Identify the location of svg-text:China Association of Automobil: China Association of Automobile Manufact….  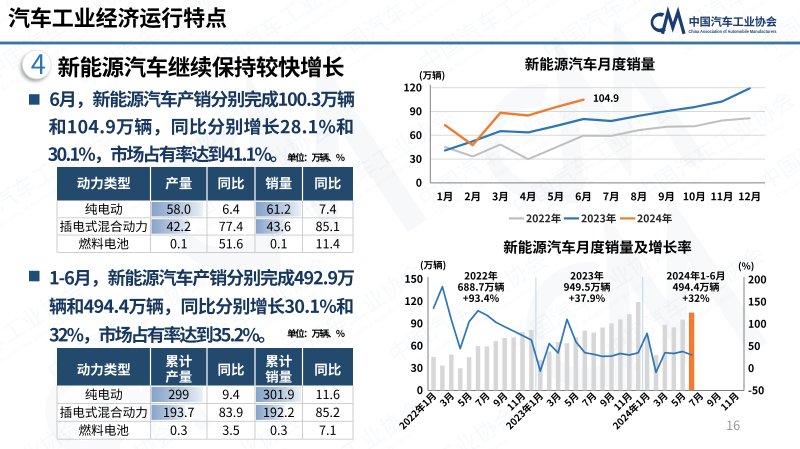
(733, 31).